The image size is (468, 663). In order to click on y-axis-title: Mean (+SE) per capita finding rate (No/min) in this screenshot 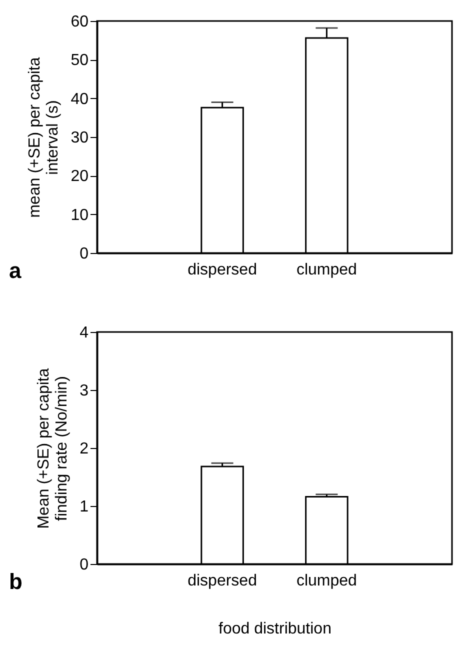, I will do `click(53, 448)`.